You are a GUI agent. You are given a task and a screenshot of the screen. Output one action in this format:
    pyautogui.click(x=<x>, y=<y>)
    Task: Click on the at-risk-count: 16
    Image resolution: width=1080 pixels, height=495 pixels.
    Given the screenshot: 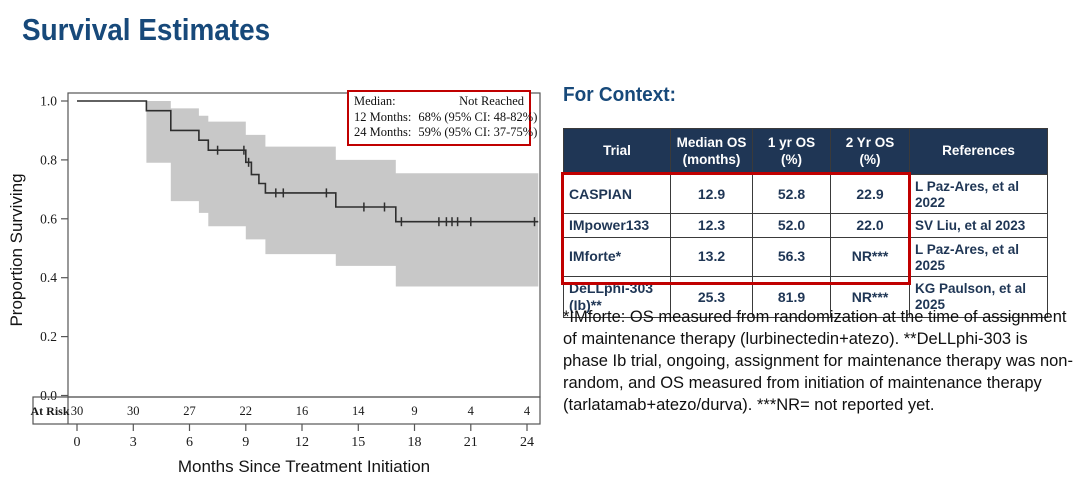 What is the action you would take?
    pyautogui.click(x=302, y=411)
    